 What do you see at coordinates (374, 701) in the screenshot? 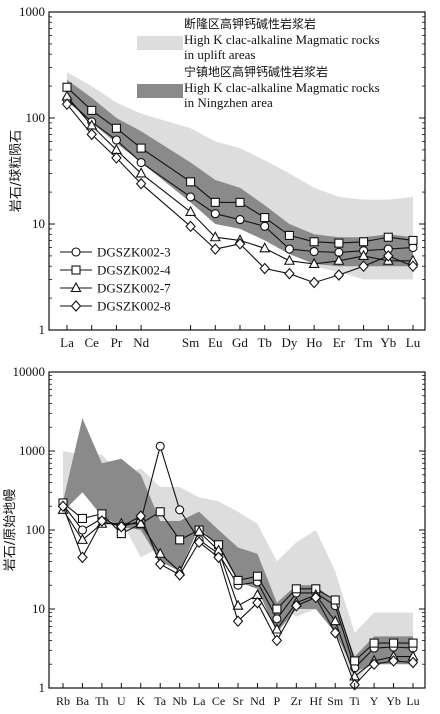
I see `x-tick-label: Y` at bounding box center [374, 701].